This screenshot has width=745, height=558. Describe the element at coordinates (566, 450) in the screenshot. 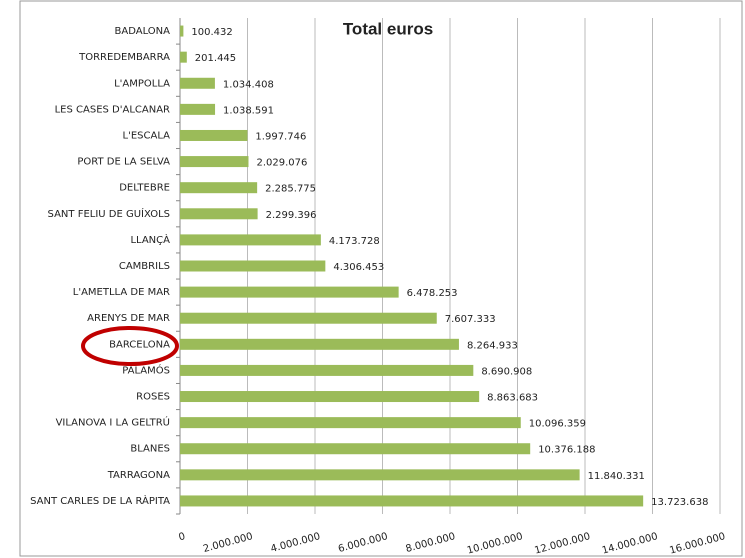

I see `value-label: 10.376.188` at that location.